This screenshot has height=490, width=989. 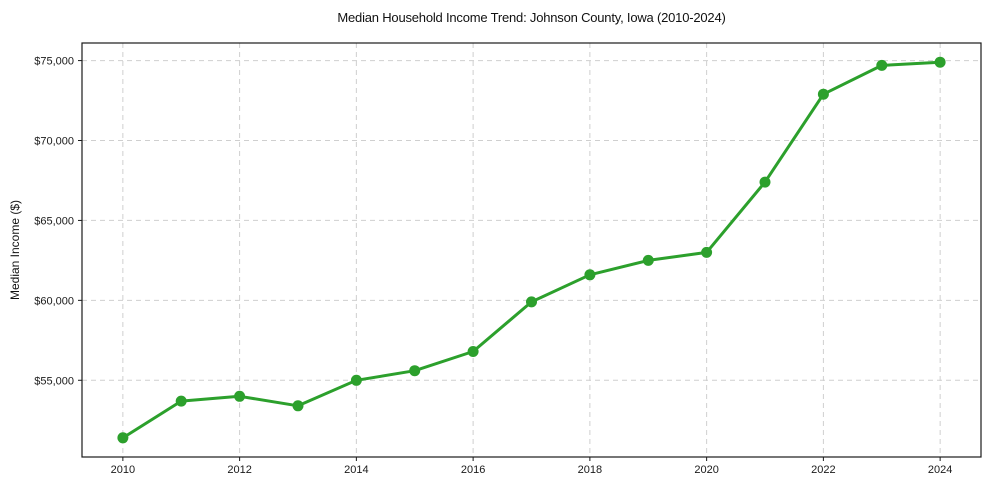 I want to click on x-tick-label: 2012, so click(x=239, y=470).